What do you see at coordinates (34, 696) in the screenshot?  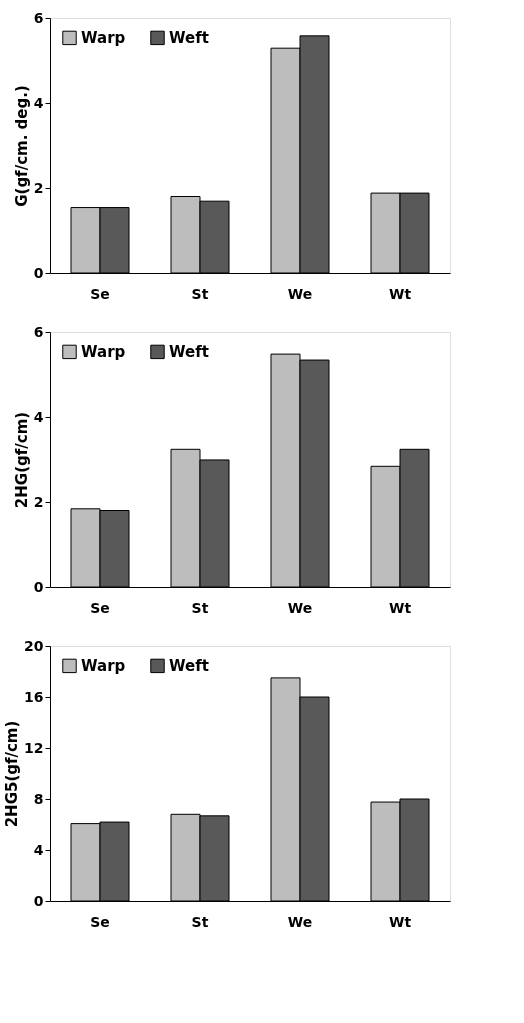 I see `y-tick-label: 16` at bounding box center [34, 696].